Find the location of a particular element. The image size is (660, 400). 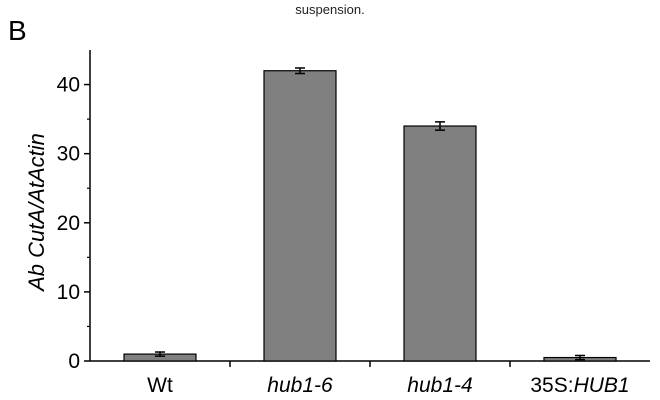

y-axis-label: Ab CutA/AtActin is located at coordinates (36, 213).